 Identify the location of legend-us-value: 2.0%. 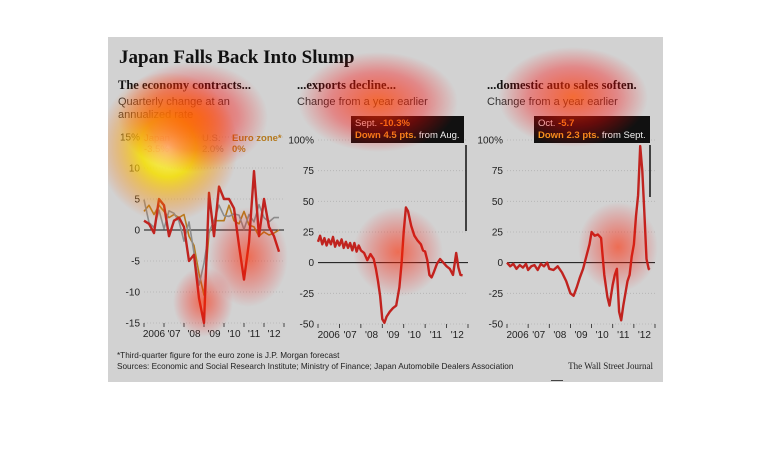
(213, 149).